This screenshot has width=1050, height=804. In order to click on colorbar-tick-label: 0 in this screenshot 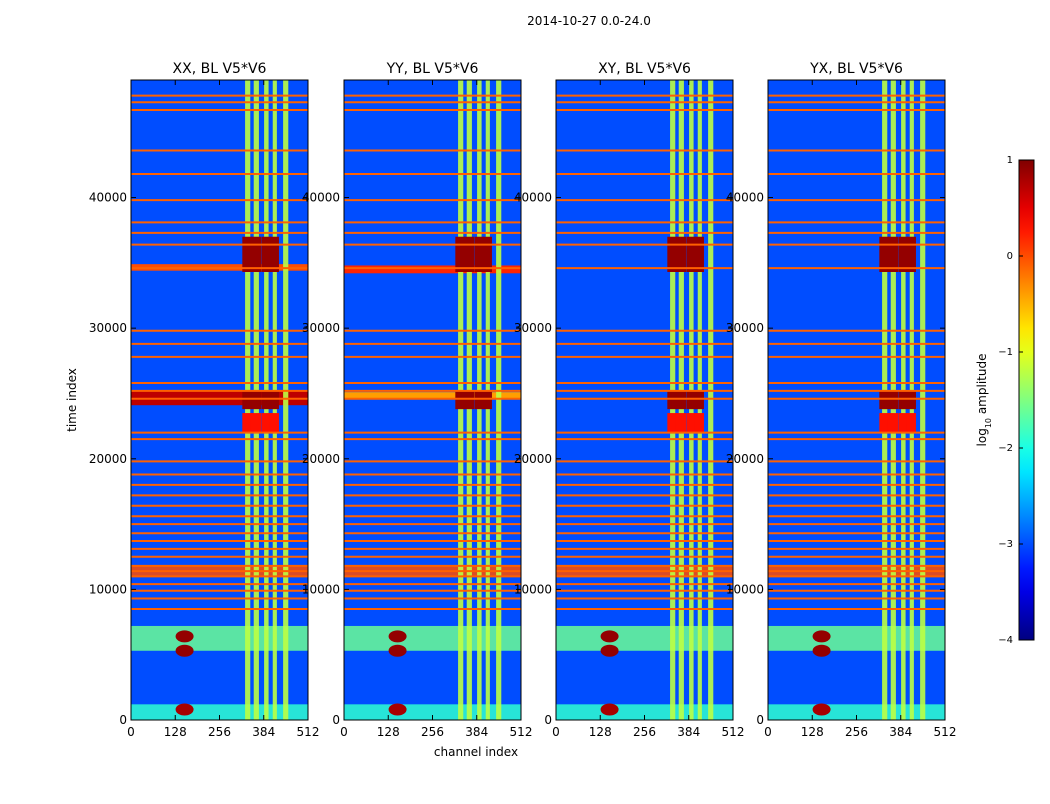, I will do `click(1010, 256)`.